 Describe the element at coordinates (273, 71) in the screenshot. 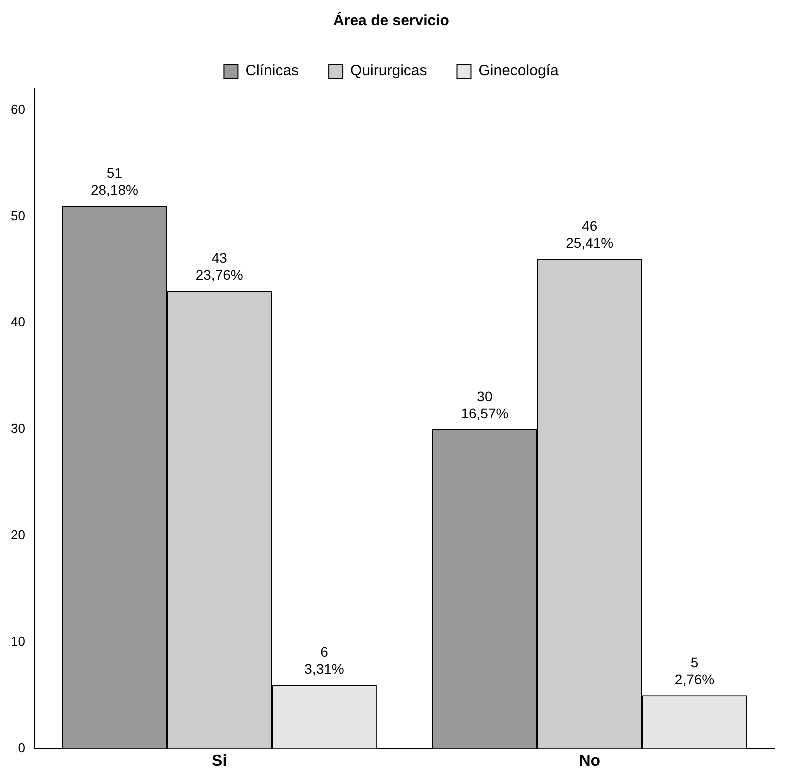

I see `legend-label: Clínicas` at that location.